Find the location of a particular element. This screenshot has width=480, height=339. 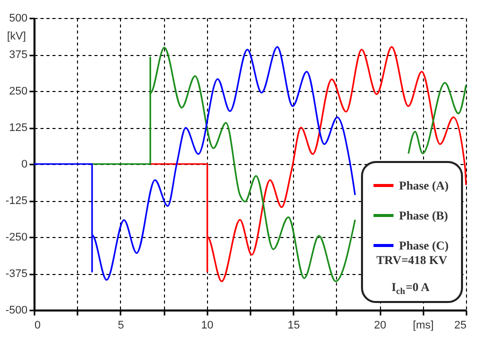

y-tick-label: -250 is located at coordinates (16, 238).